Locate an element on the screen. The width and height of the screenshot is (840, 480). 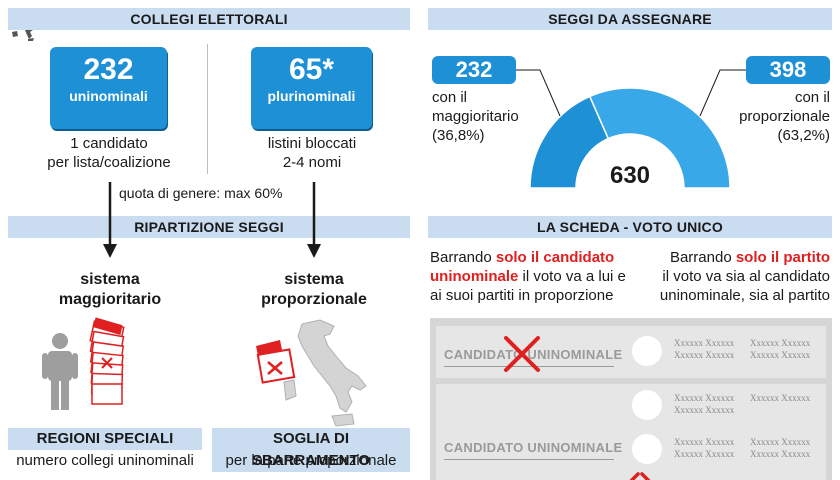
uninominali-box: 232 uninominali is located at coordinates (108, 88).